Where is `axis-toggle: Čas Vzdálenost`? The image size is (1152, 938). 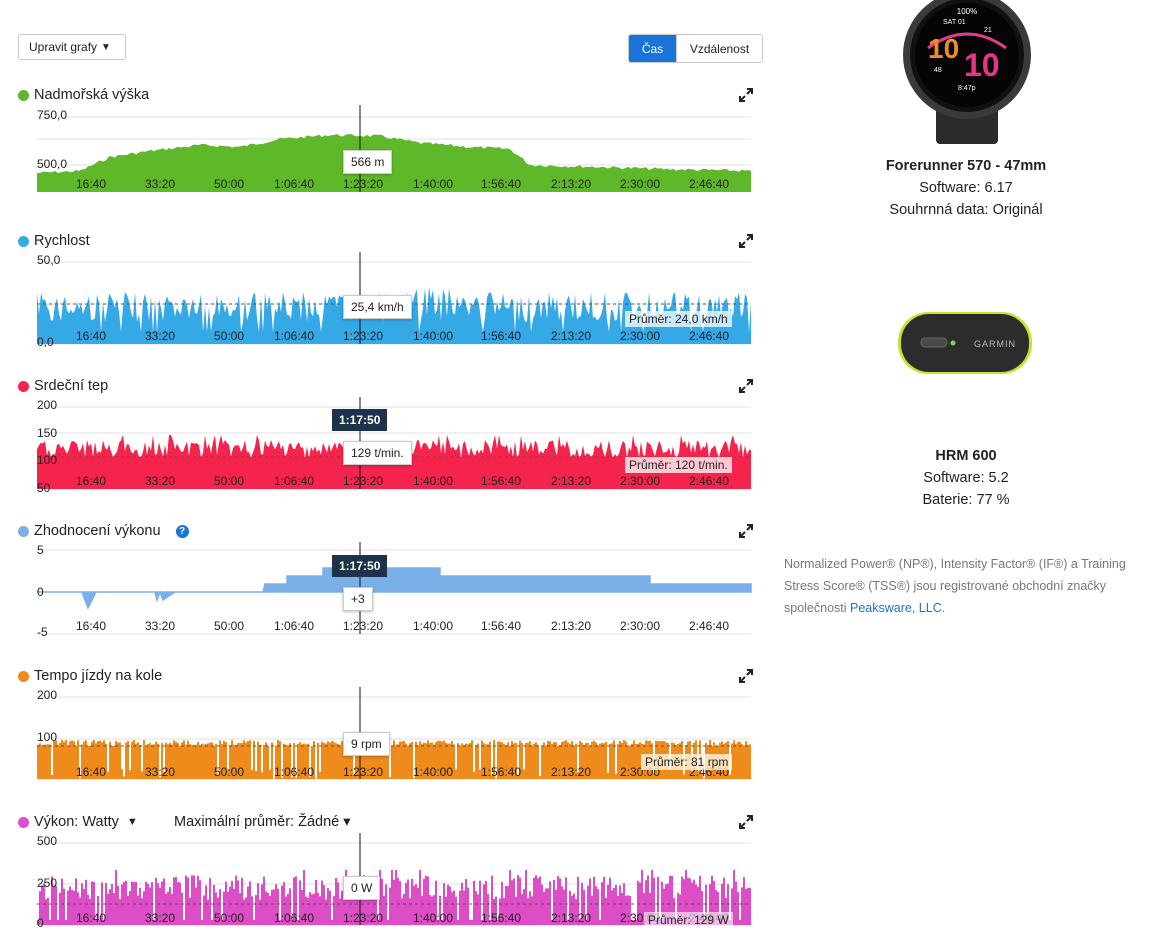
axis-toggle: Čas Vzdálenost is located at coordinates (695, 48).